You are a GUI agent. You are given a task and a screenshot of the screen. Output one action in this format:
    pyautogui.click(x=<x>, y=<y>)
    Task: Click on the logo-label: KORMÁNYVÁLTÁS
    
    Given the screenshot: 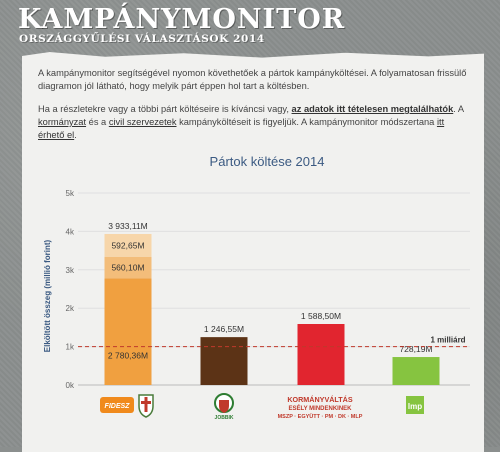 What is the action you would take?
    pyautogui.click(x=320, y=399)
    